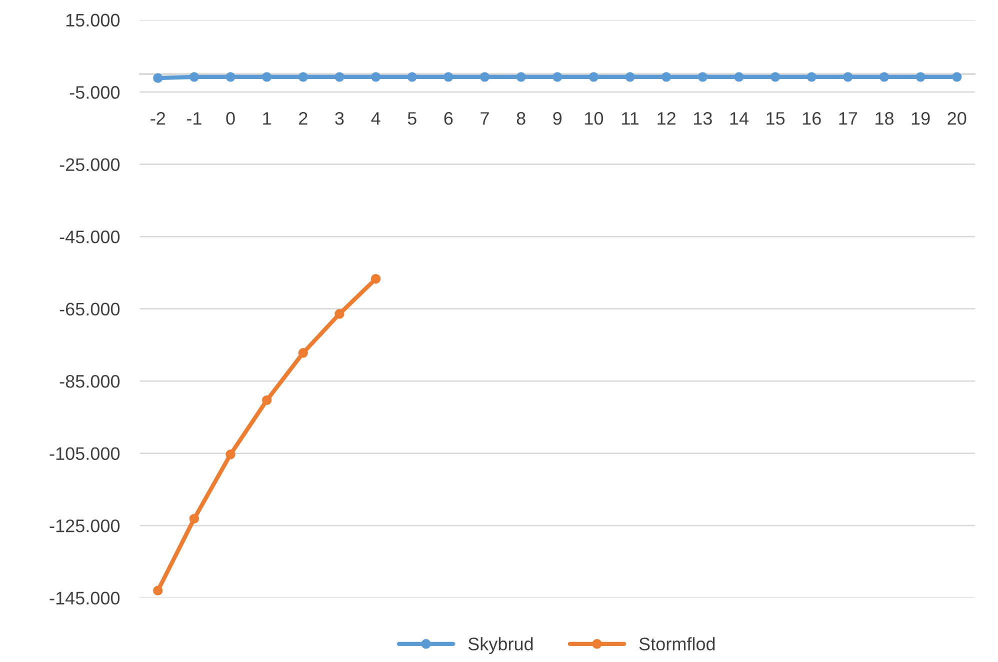 The width and height of the screenshot is (998, 662). What do you see at coordinates (630, 118) in the screenshot?
I see `x-tick-label: 11` at bounding box center [630, 118].